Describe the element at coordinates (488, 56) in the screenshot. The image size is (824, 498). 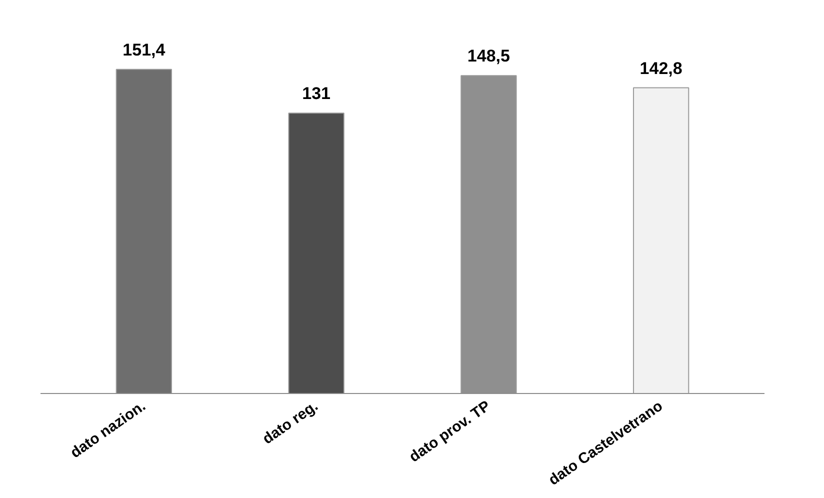
I see `data-label: 148,5` at that location.